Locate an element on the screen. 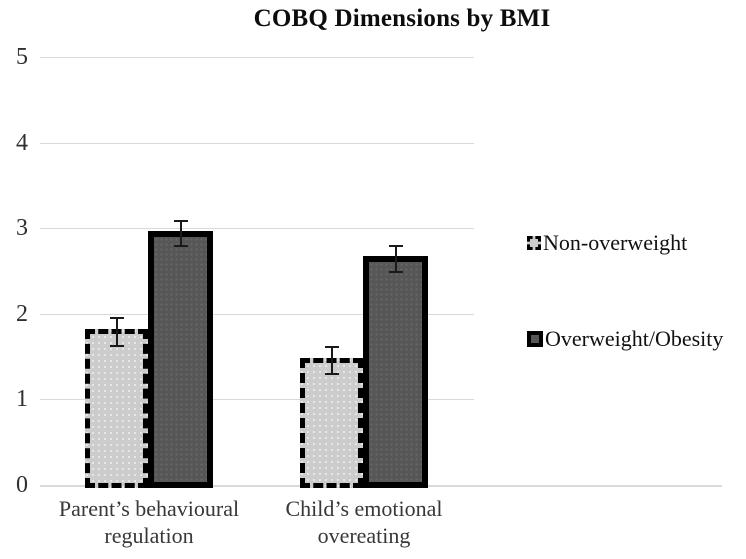 This screenshot has width=746, height=559. y-axis-tick-label: 2 is located at coordinates (22, 314).